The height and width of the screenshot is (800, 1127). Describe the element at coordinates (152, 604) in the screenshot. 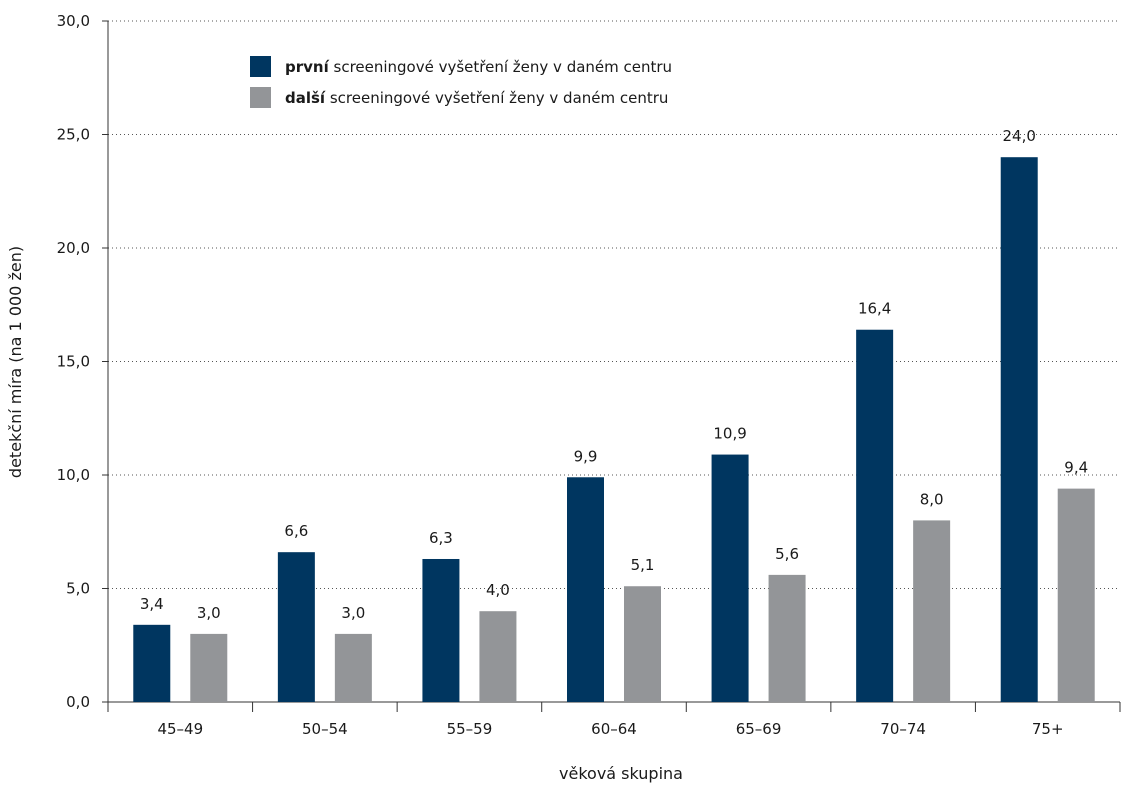

I see `bar-value-label: 3,4` at that location.